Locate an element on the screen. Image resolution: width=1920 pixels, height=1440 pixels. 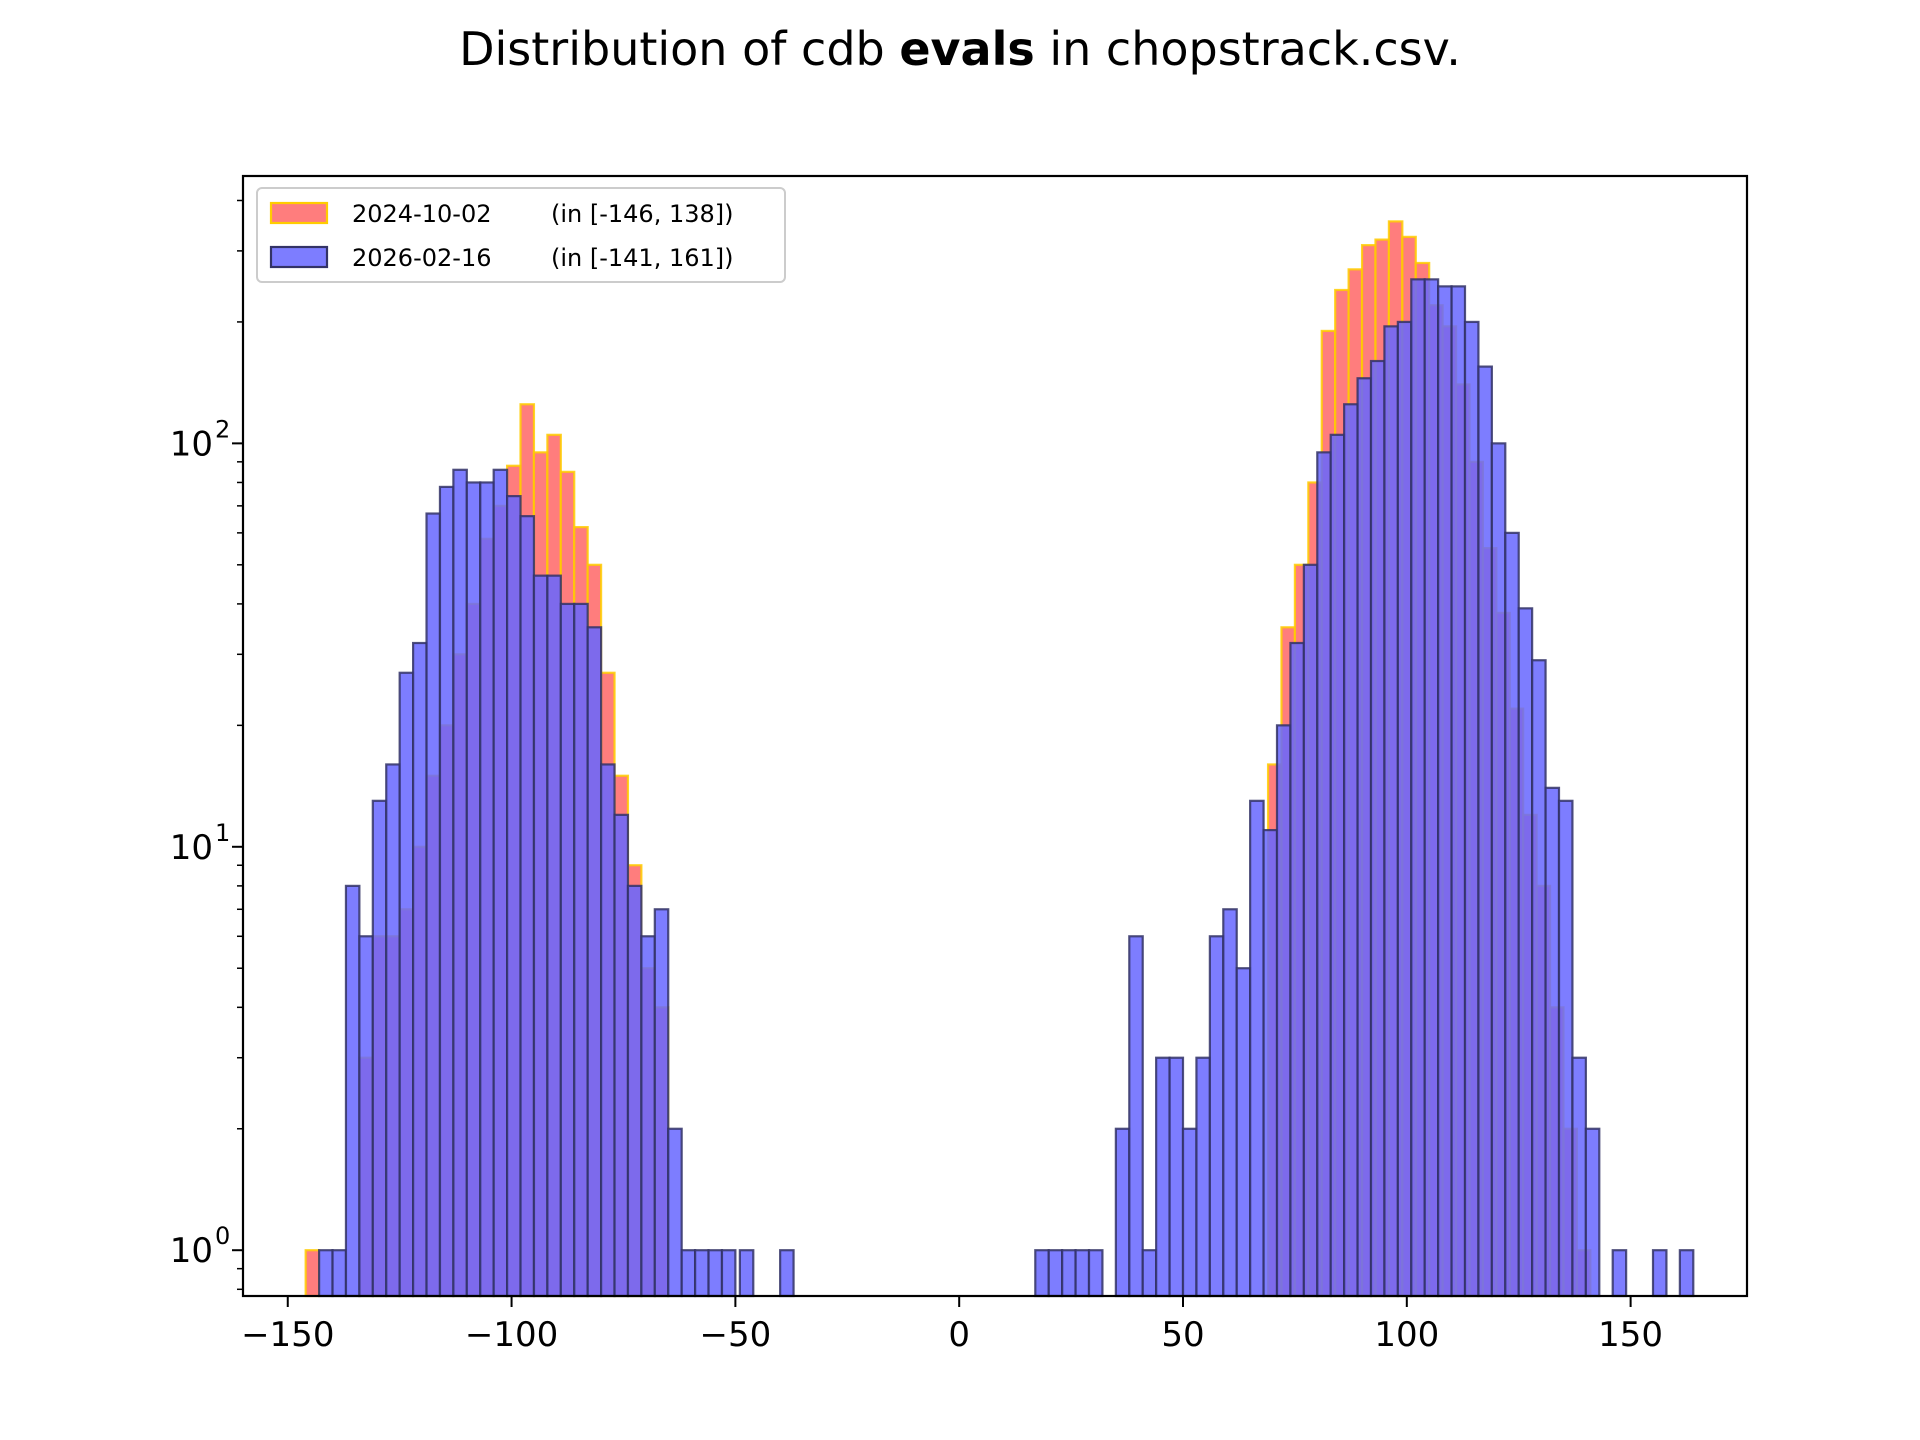
x-tick-label: 100 is located at coordinates (1406, 1335).